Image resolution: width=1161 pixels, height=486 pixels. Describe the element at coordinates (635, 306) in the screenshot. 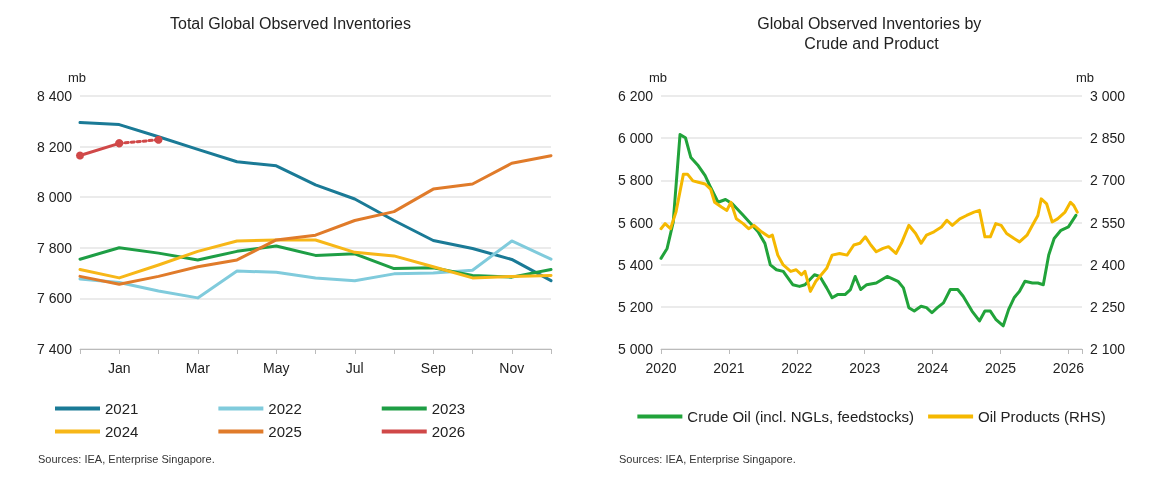

I see `y-tick-label: 5 200` at that location.